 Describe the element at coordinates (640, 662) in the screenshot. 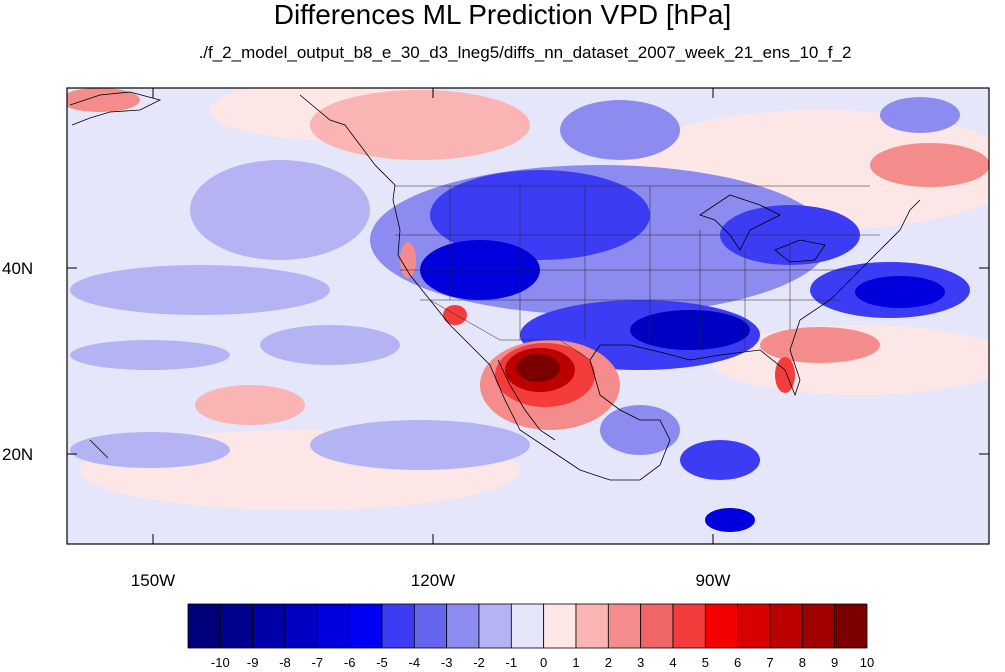

I see `colorbar-label: 3` at that location.